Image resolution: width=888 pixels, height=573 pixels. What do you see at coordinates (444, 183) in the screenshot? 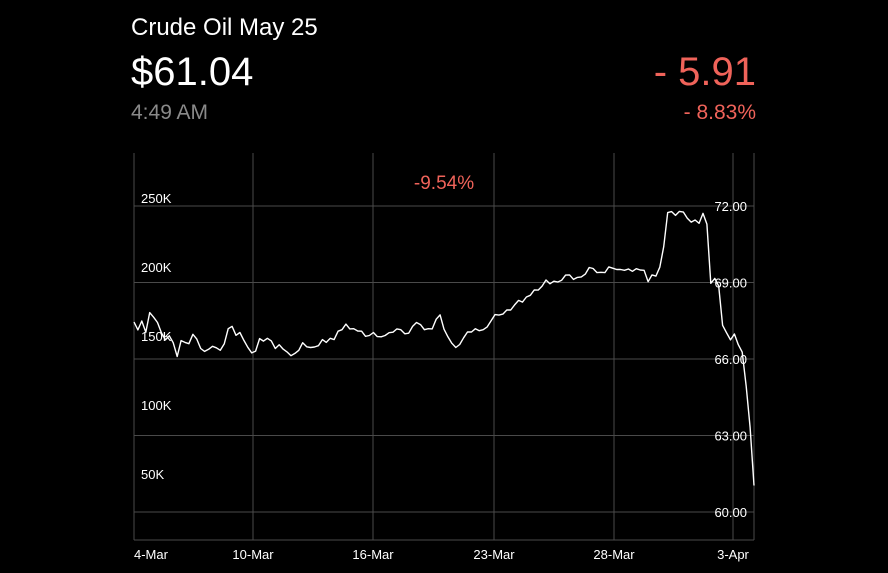
I see `range-change-label: -9.54%` at bounding box center [444, 183].